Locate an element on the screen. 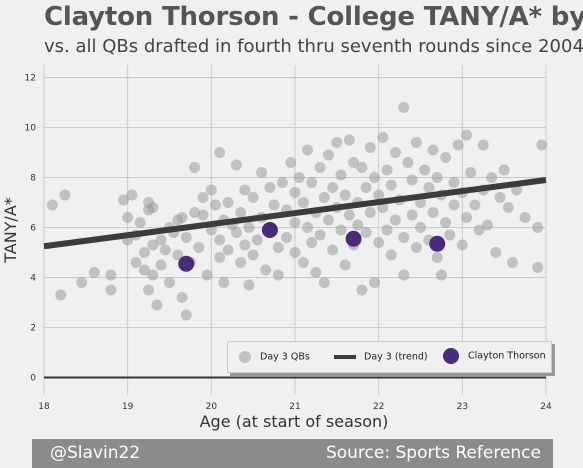  x-tick-label: 23 is located at coordinates (462, 407).